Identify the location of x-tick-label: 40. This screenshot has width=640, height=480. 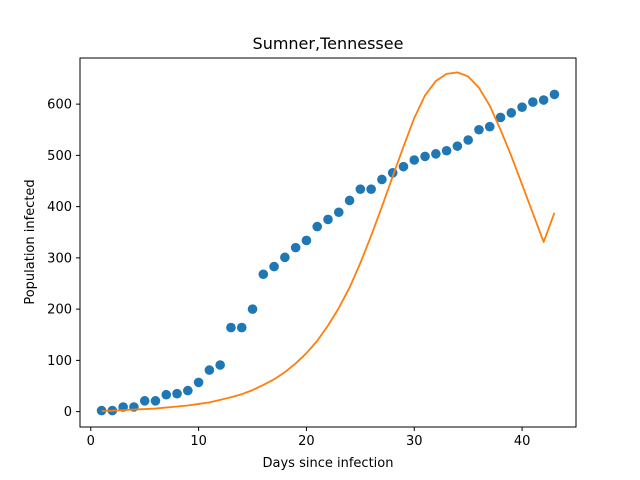
(522, 441).